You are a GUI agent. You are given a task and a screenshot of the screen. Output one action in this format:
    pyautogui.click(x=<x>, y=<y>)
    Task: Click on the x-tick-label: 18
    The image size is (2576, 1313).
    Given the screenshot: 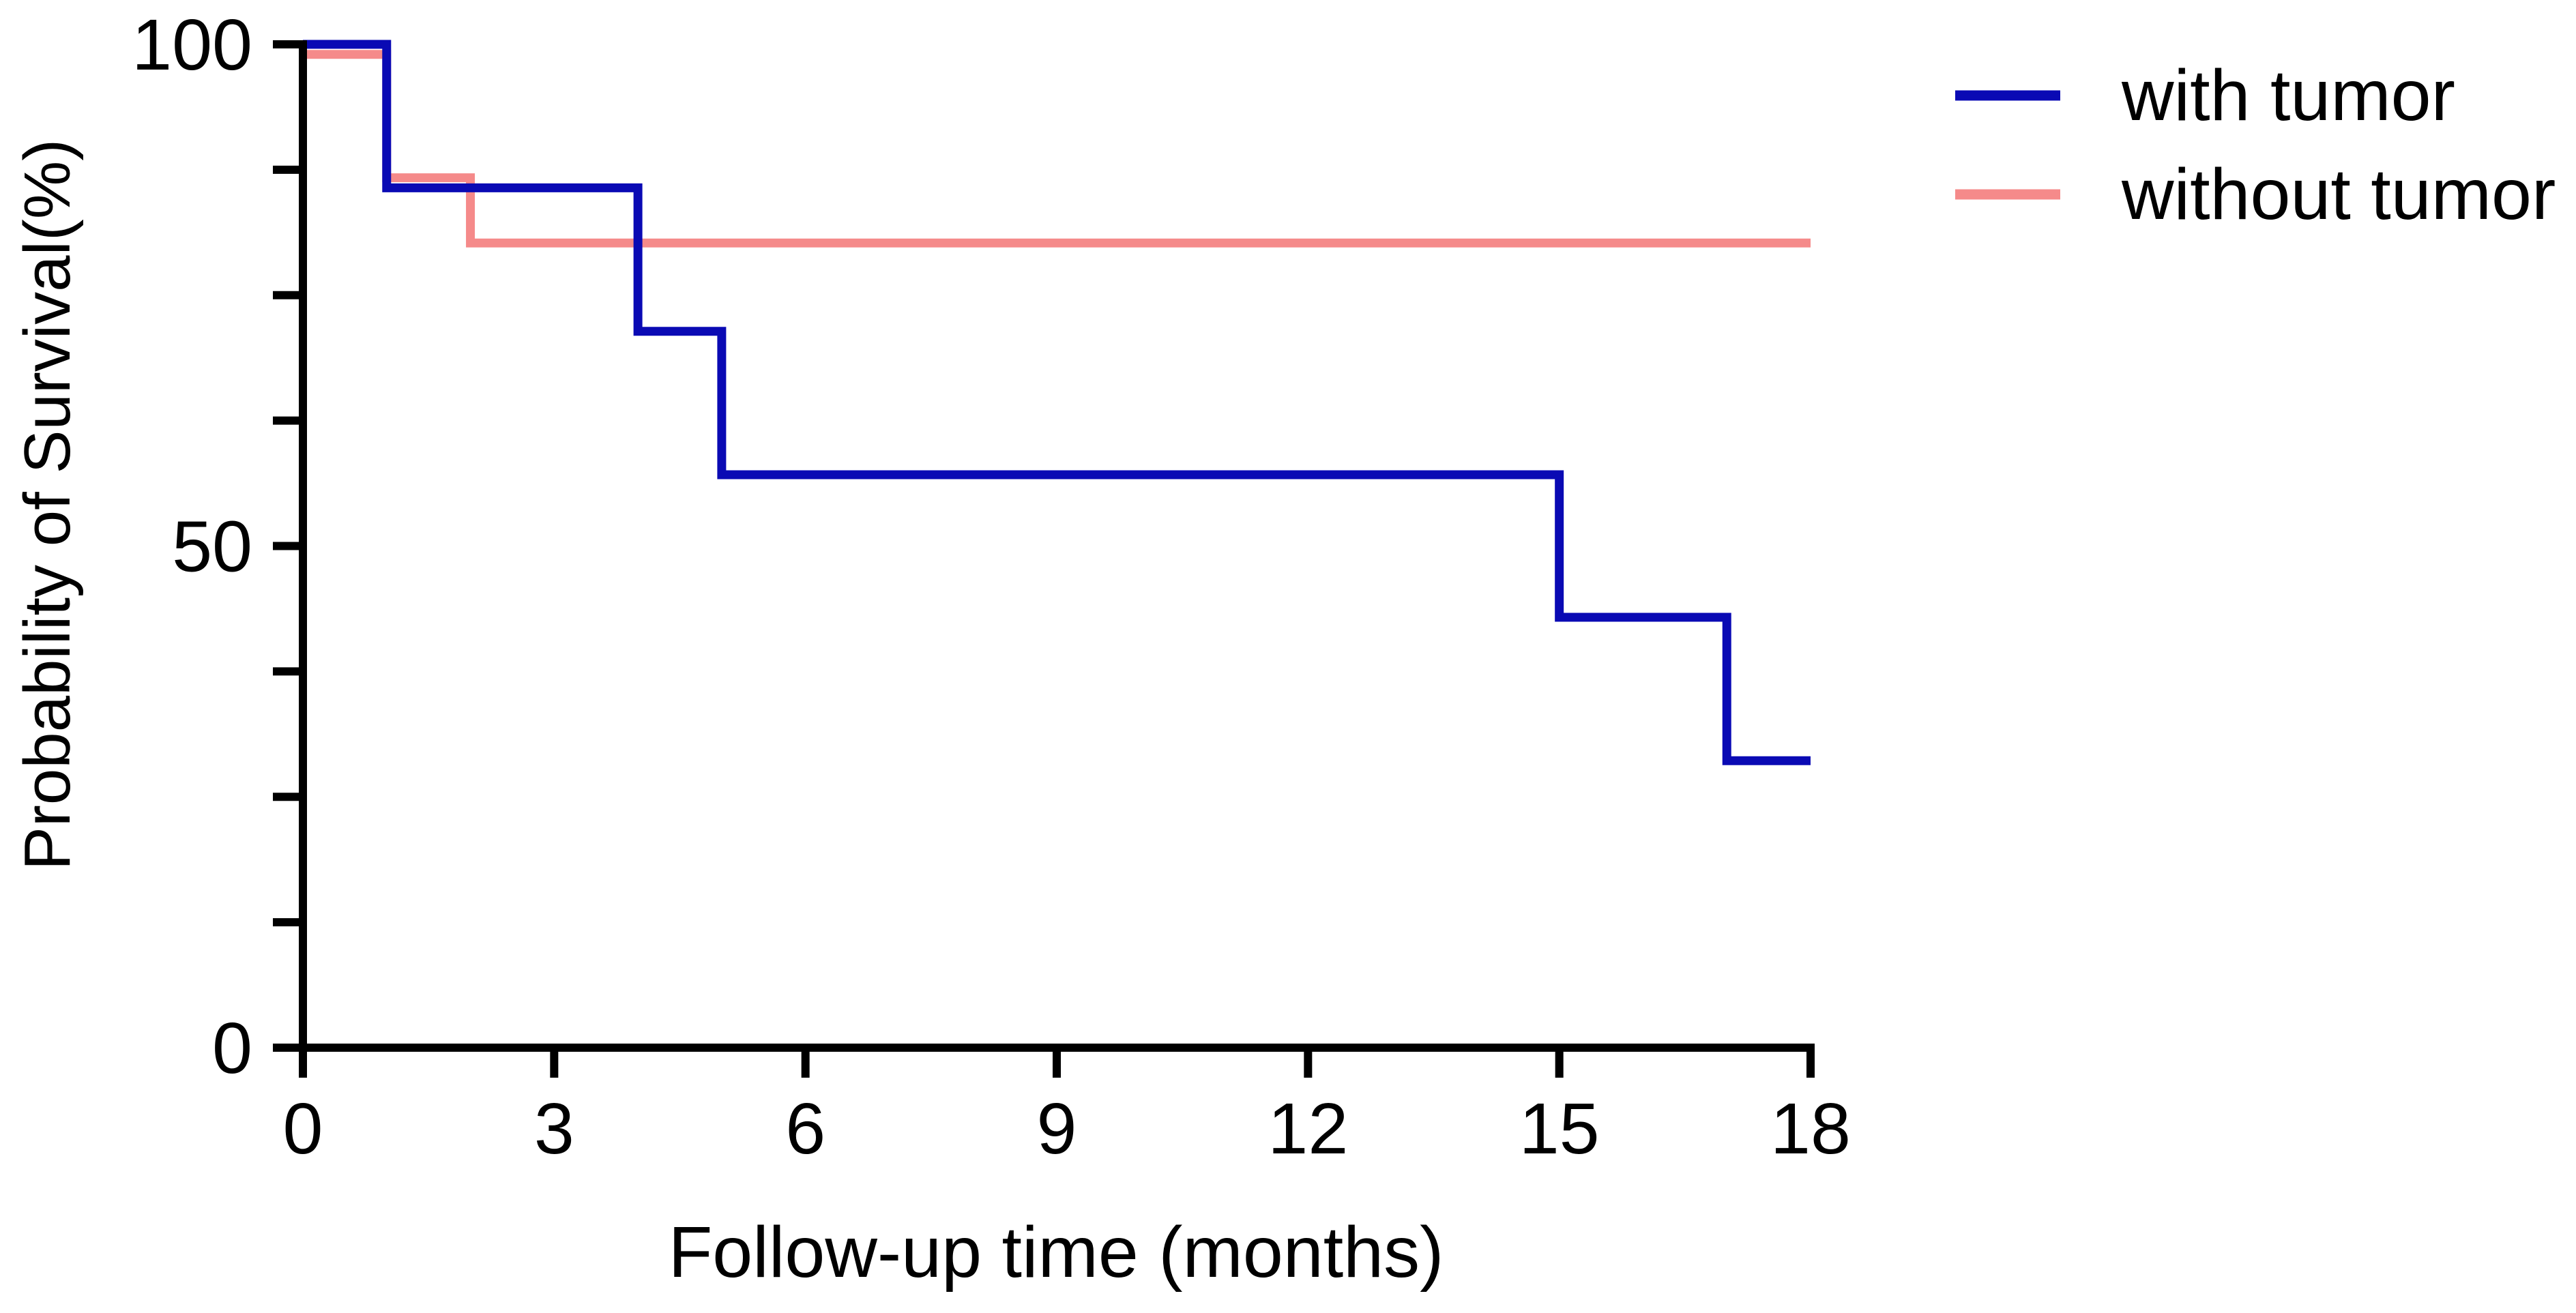 What is the action you would take?
    pyautogui.click(x=1810, y=1129)
    